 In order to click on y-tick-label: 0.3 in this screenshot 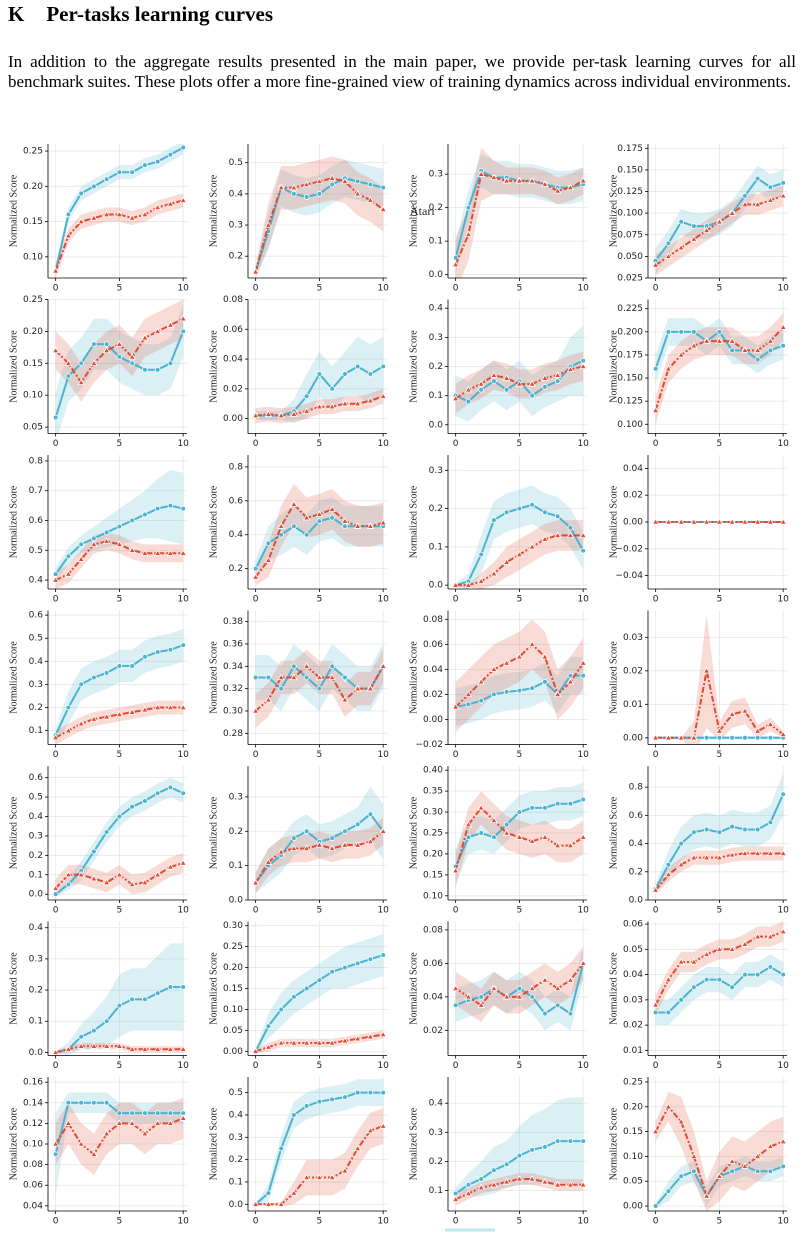, I will do `click(36, 685)`.